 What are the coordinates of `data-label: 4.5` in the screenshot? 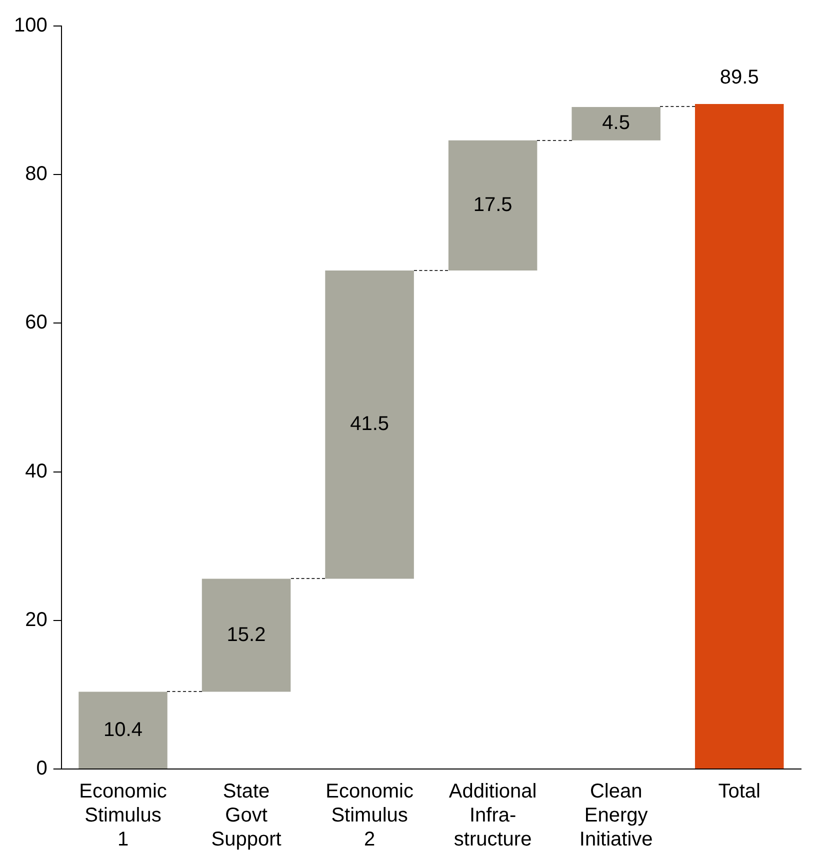 It's located at (616, 123).